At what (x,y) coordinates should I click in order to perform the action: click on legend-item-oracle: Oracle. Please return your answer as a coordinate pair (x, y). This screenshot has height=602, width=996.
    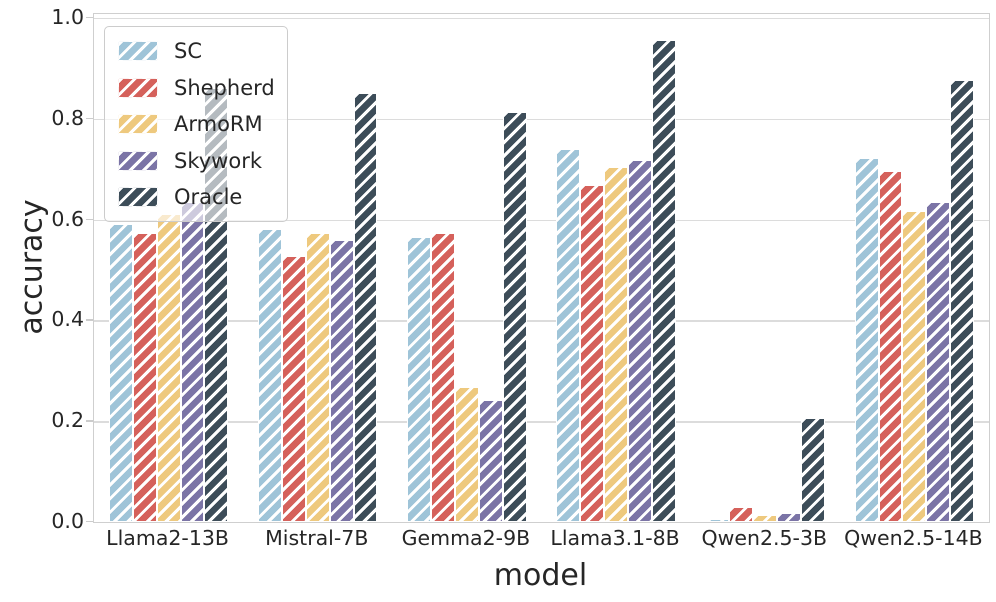
    Looking at the image, I should click on (195, 197).